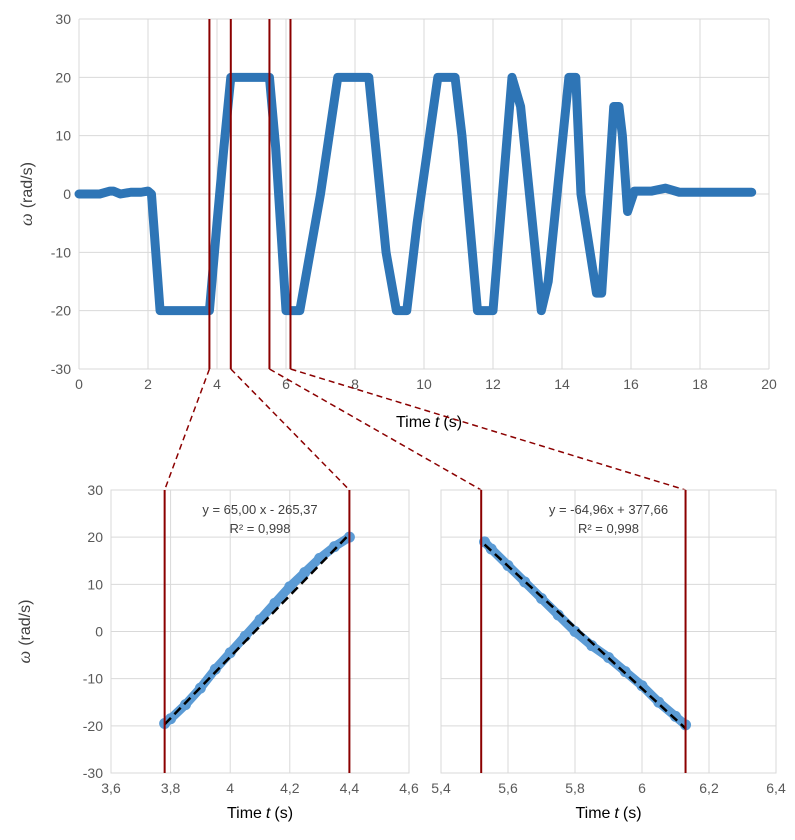 This screenshot has width=795, height=840. I want to click on trendline-equation: y = -64,96x + 377,66, so click(608, 509).